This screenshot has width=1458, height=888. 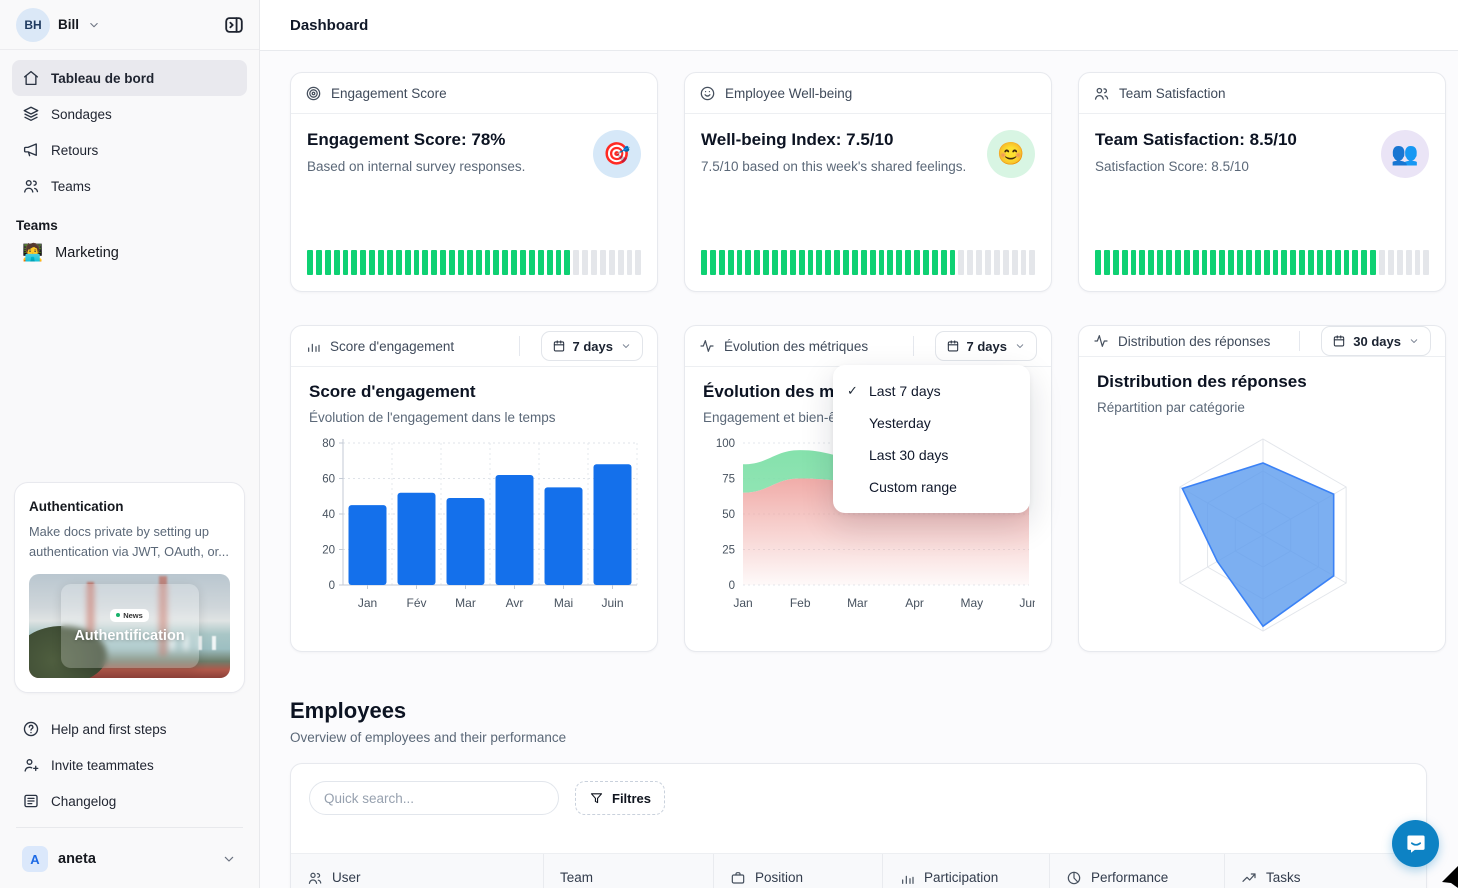 I want to click on workspace-switcher: A aneta, so click(x=129, y=862).